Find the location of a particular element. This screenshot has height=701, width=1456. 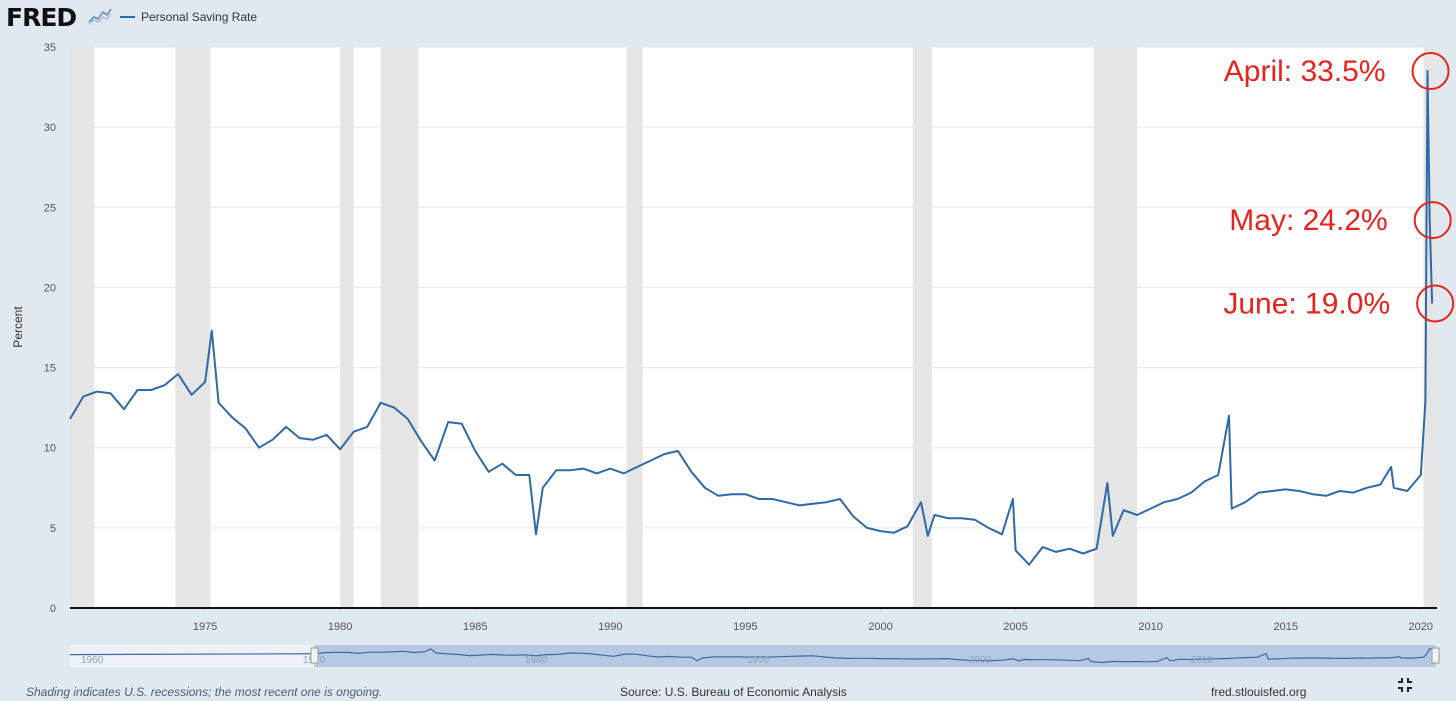

annotations: April: 33.5% May: 24.2% June: 19.0% is located at coordinates (1339, 187).